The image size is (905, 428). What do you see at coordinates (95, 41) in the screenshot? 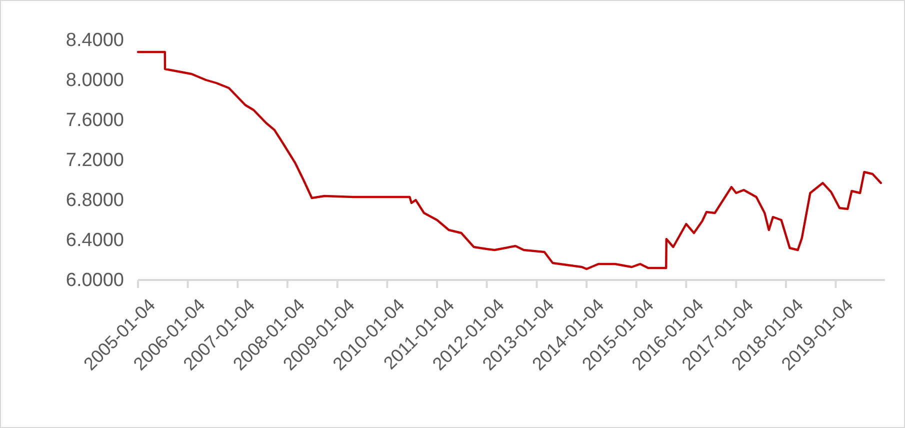
I see `y-tick-label: 8.4000` at bounding box center [95, 41].